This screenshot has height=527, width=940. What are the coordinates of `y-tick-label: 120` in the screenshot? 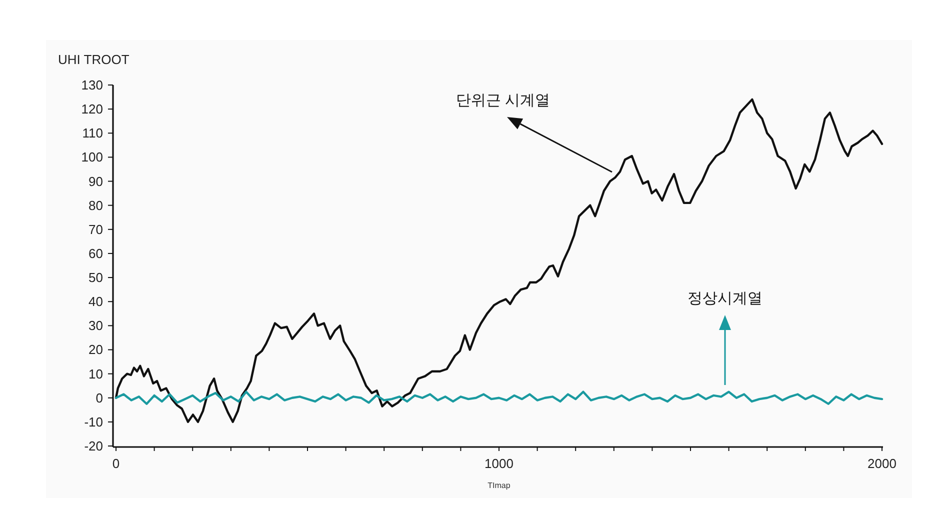 It's located at (92, 109).